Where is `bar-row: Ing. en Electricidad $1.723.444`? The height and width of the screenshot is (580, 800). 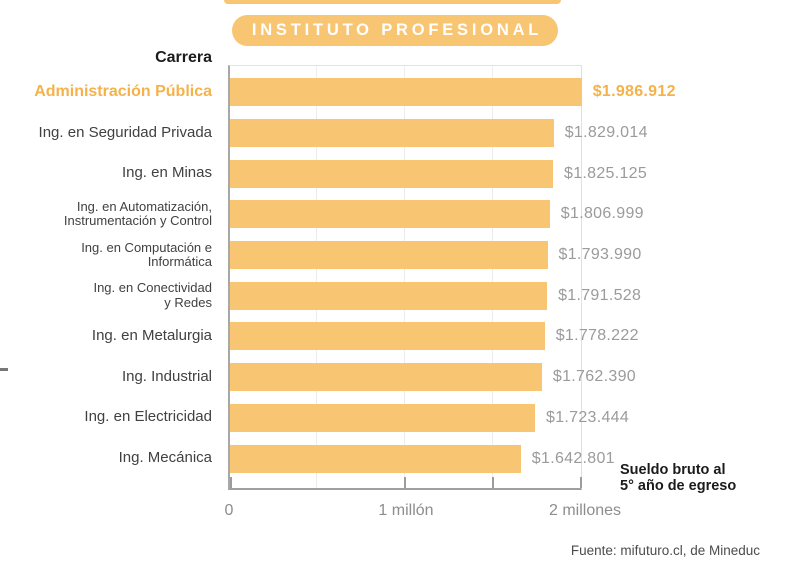
bar-row: Ing. en Electricidad $1.723.444 is located at coordinates (400, 418).